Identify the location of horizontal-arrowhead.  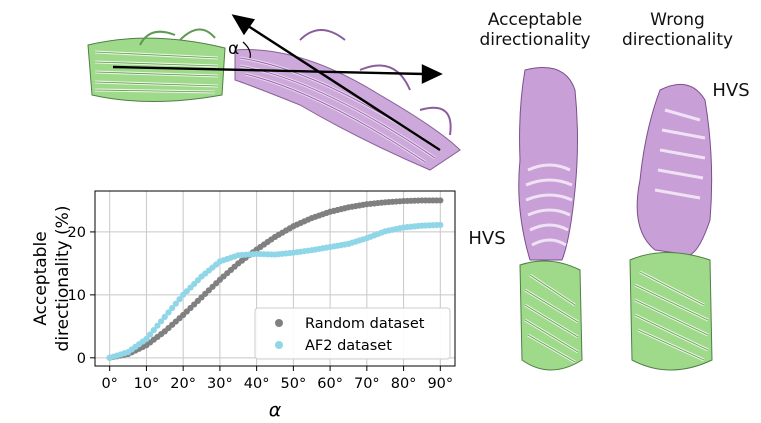
(432, 74).